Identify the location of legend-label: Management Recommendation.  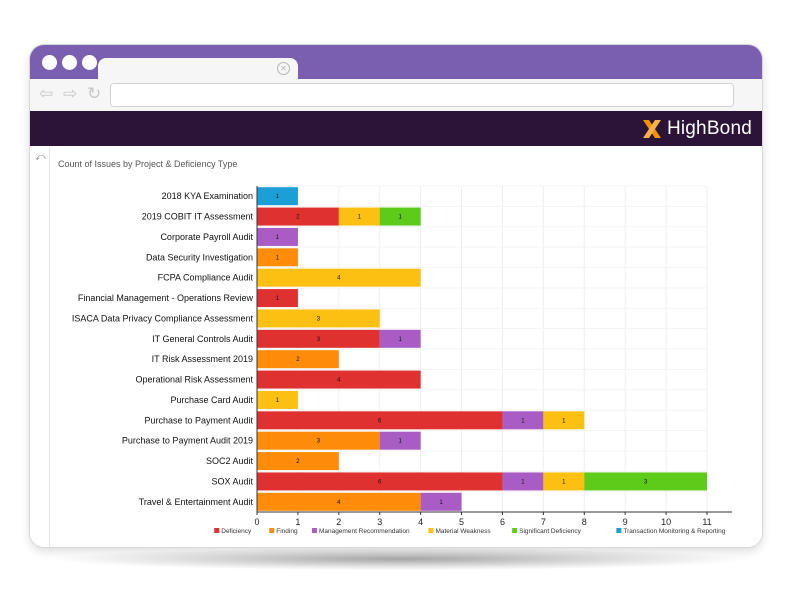
(364, 531).